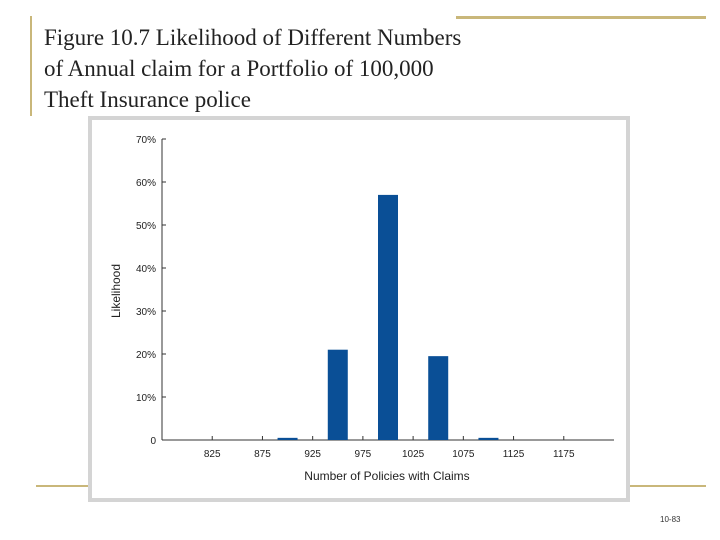 The height and width of the screenshot is (540, 720). Describe the element at coordinates (514, 454) in the screenshot. I see `x-tick-label: 1125` at that location.